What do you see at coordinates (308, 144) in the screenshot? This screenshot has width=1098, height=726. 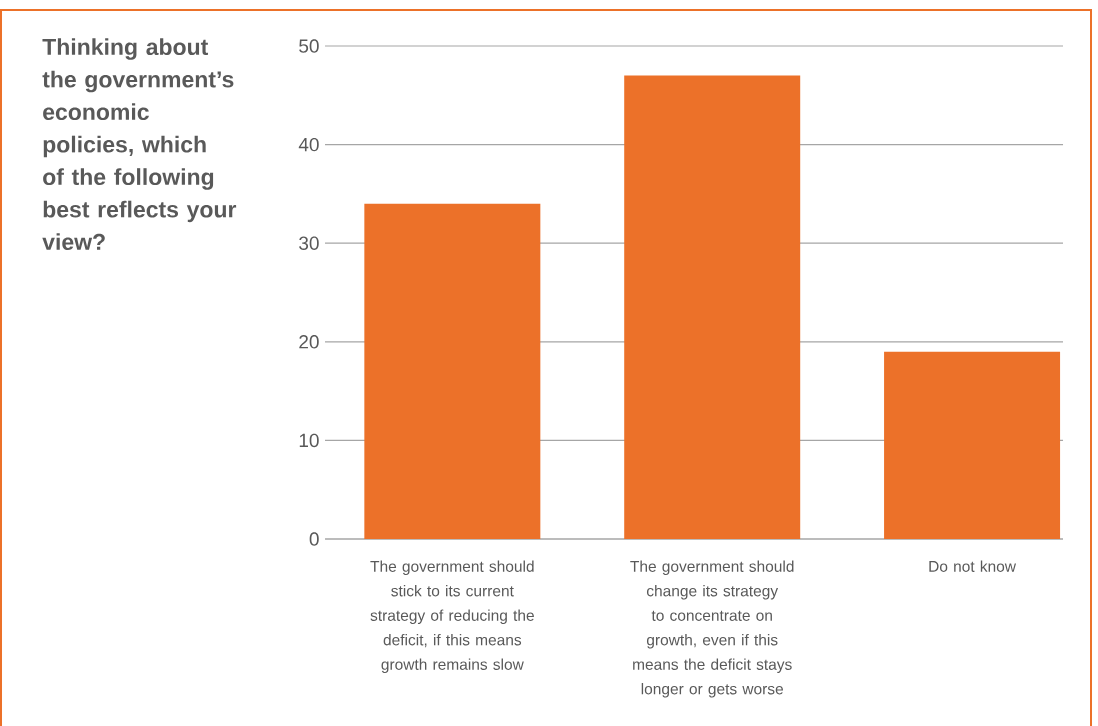 I see `y-tick-label: 40` at bounding box center [308, 144].